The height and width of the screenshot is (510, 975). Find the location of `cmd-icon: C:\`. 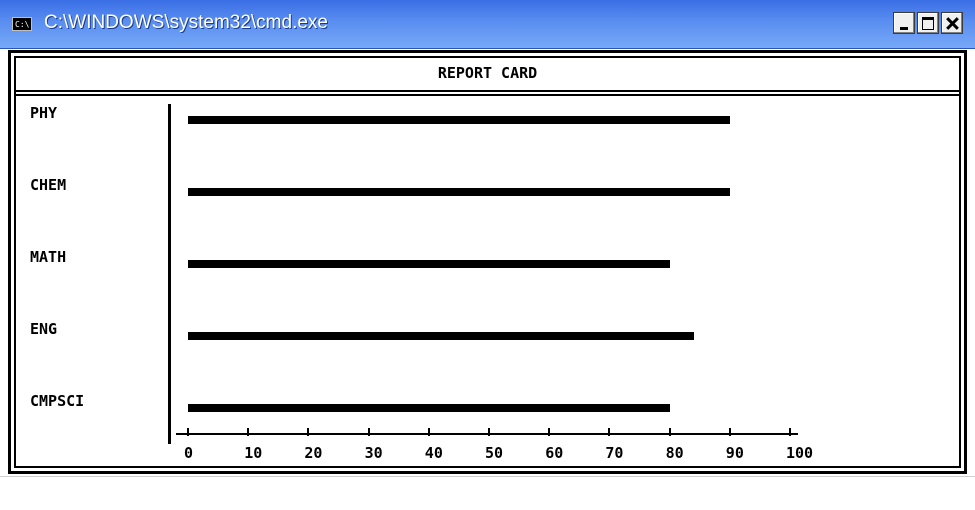

cmd-icon: C:\ is located at coordinates (22, 24).